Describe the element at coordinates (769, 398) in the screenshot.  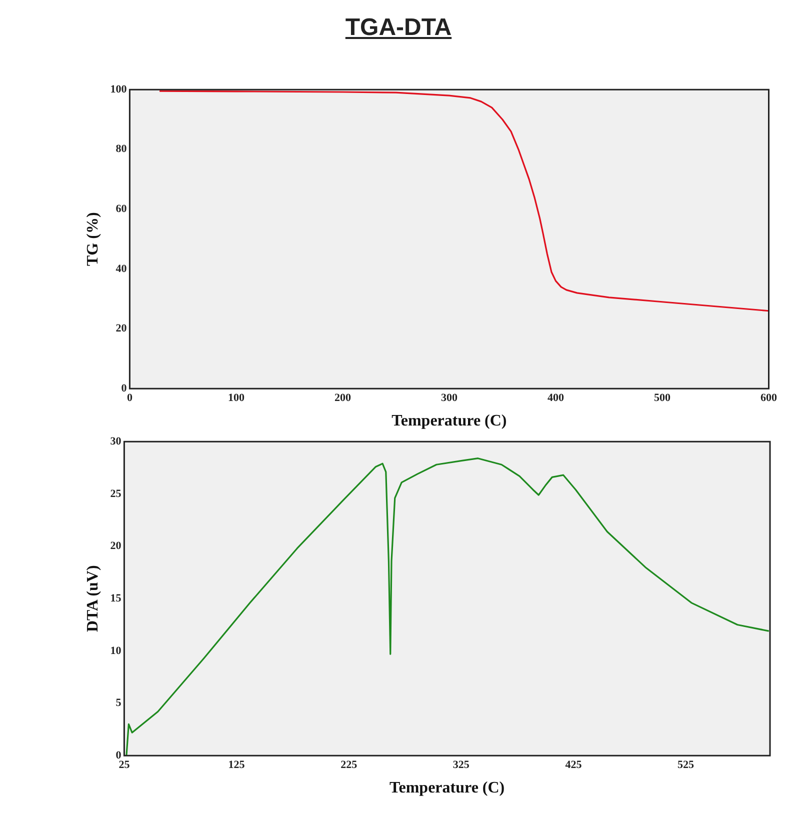
I see `x-tick-label: 600` at that location.